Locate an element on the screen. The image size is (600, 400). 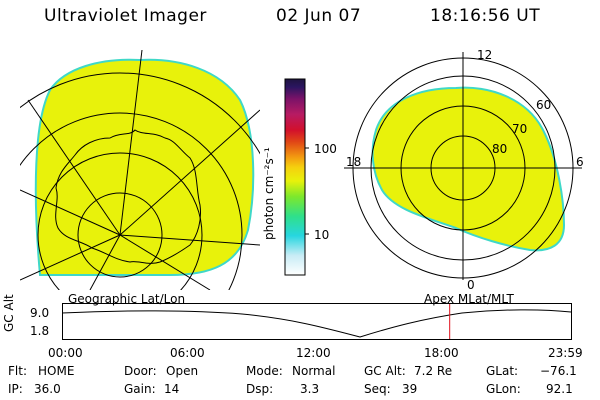
instrument-title: Ultraviolet Imager is located at coordinates (125, 16).